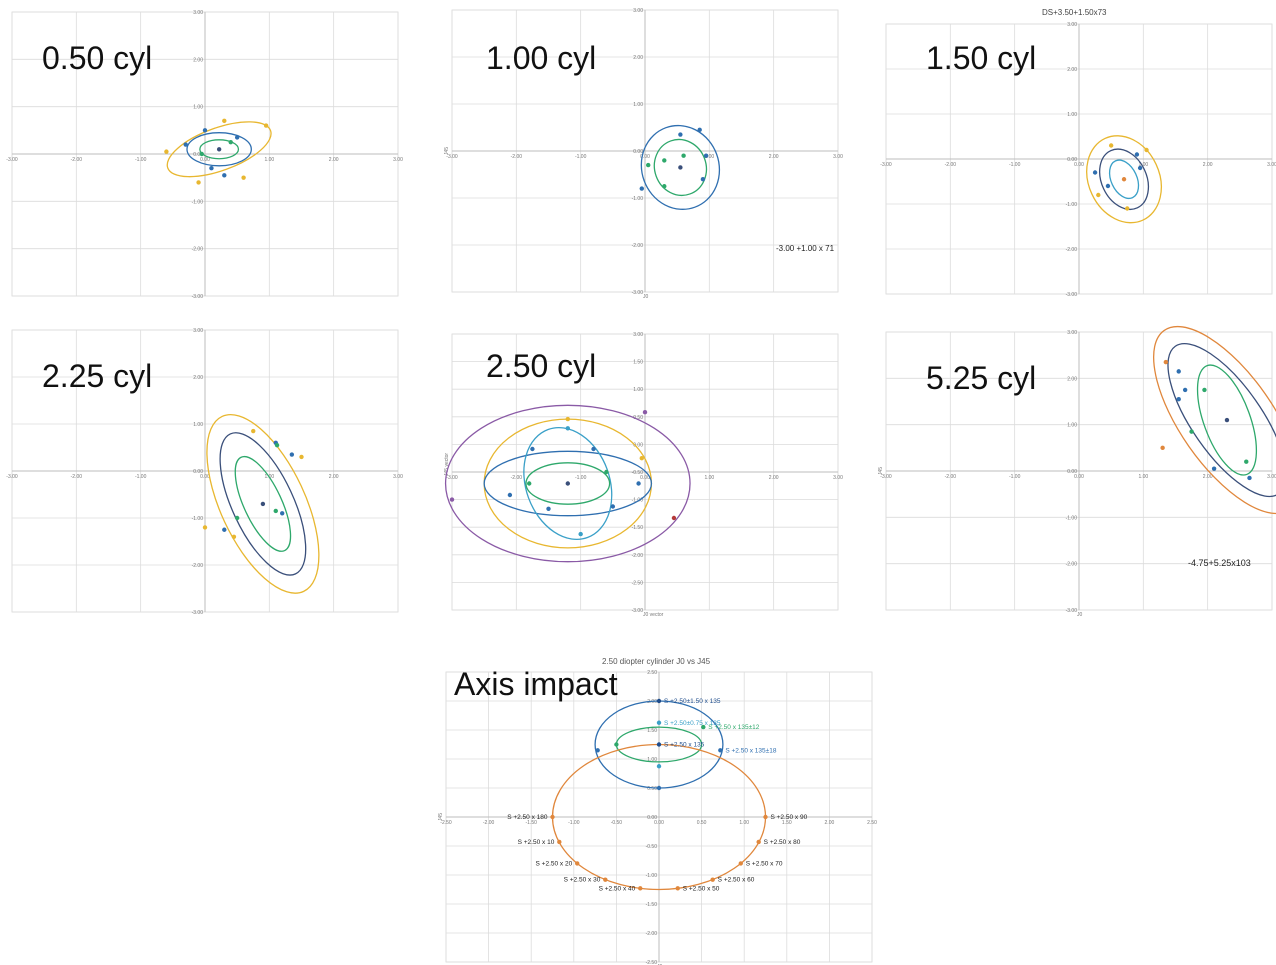  What do you see at coordinates (97, 376) in the screenshot?
I see `panel-label-2-25-cyl: 2.25 cyl` at bounding box center [97, 376].